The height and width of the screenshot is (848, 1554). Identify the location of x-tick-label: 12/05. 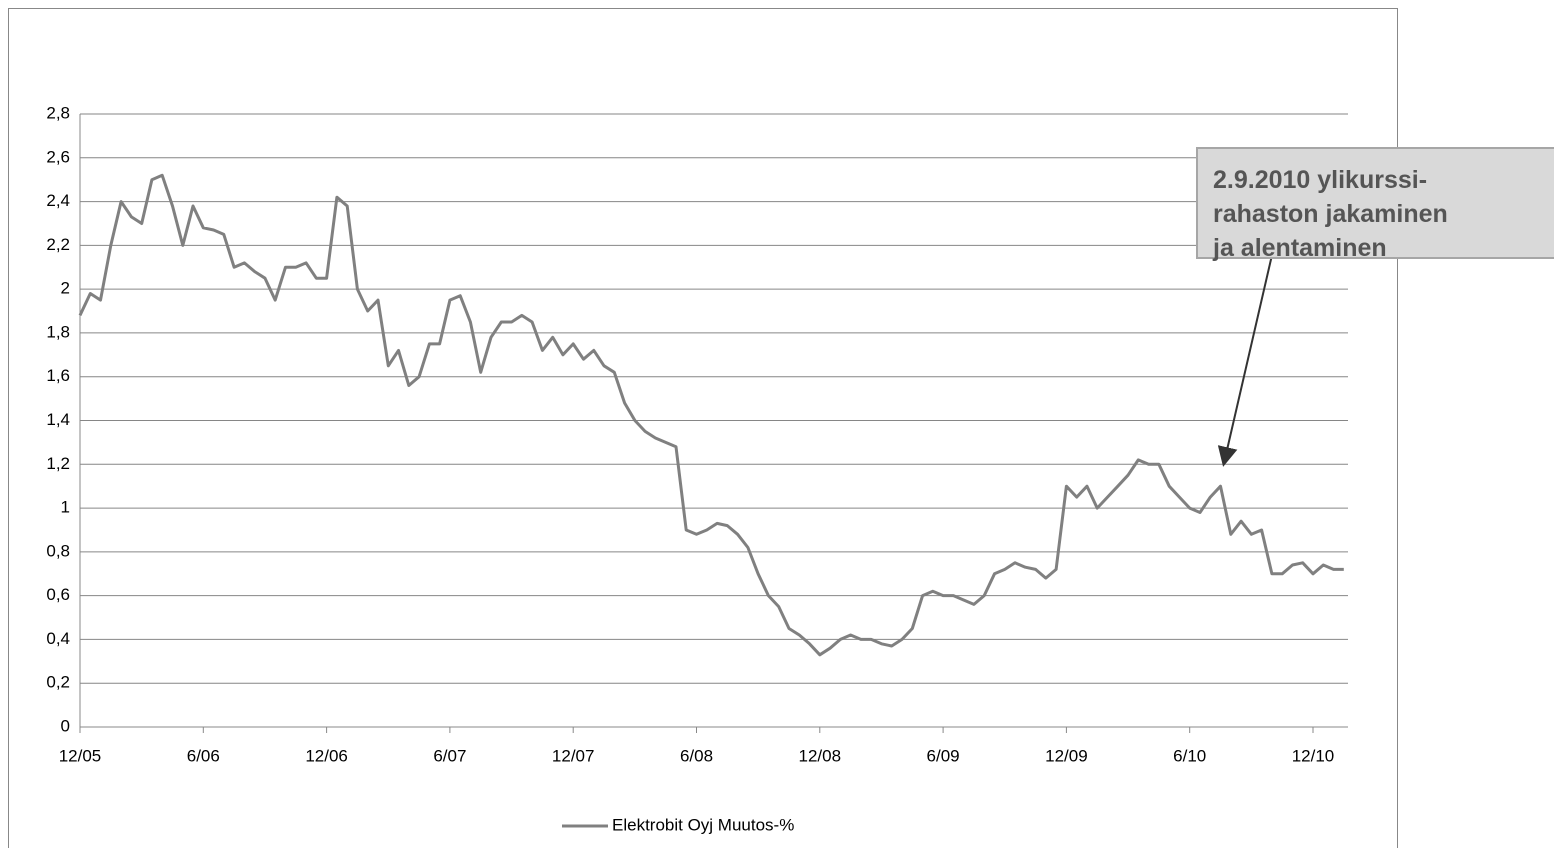
(80, 755).